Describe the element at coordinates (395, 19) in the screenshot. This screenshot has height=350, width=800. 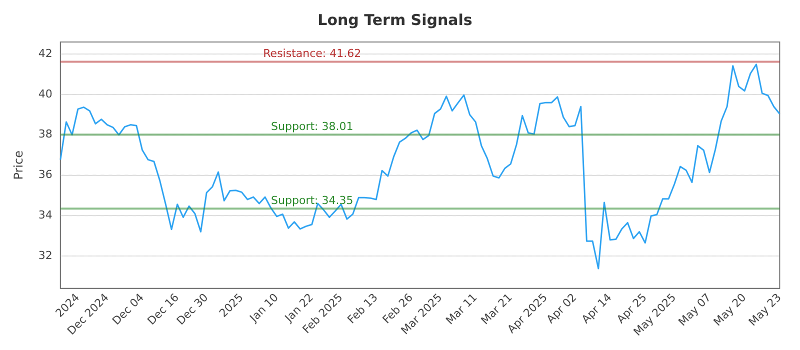
I see `chart-title: Long Term Signals` at that location.